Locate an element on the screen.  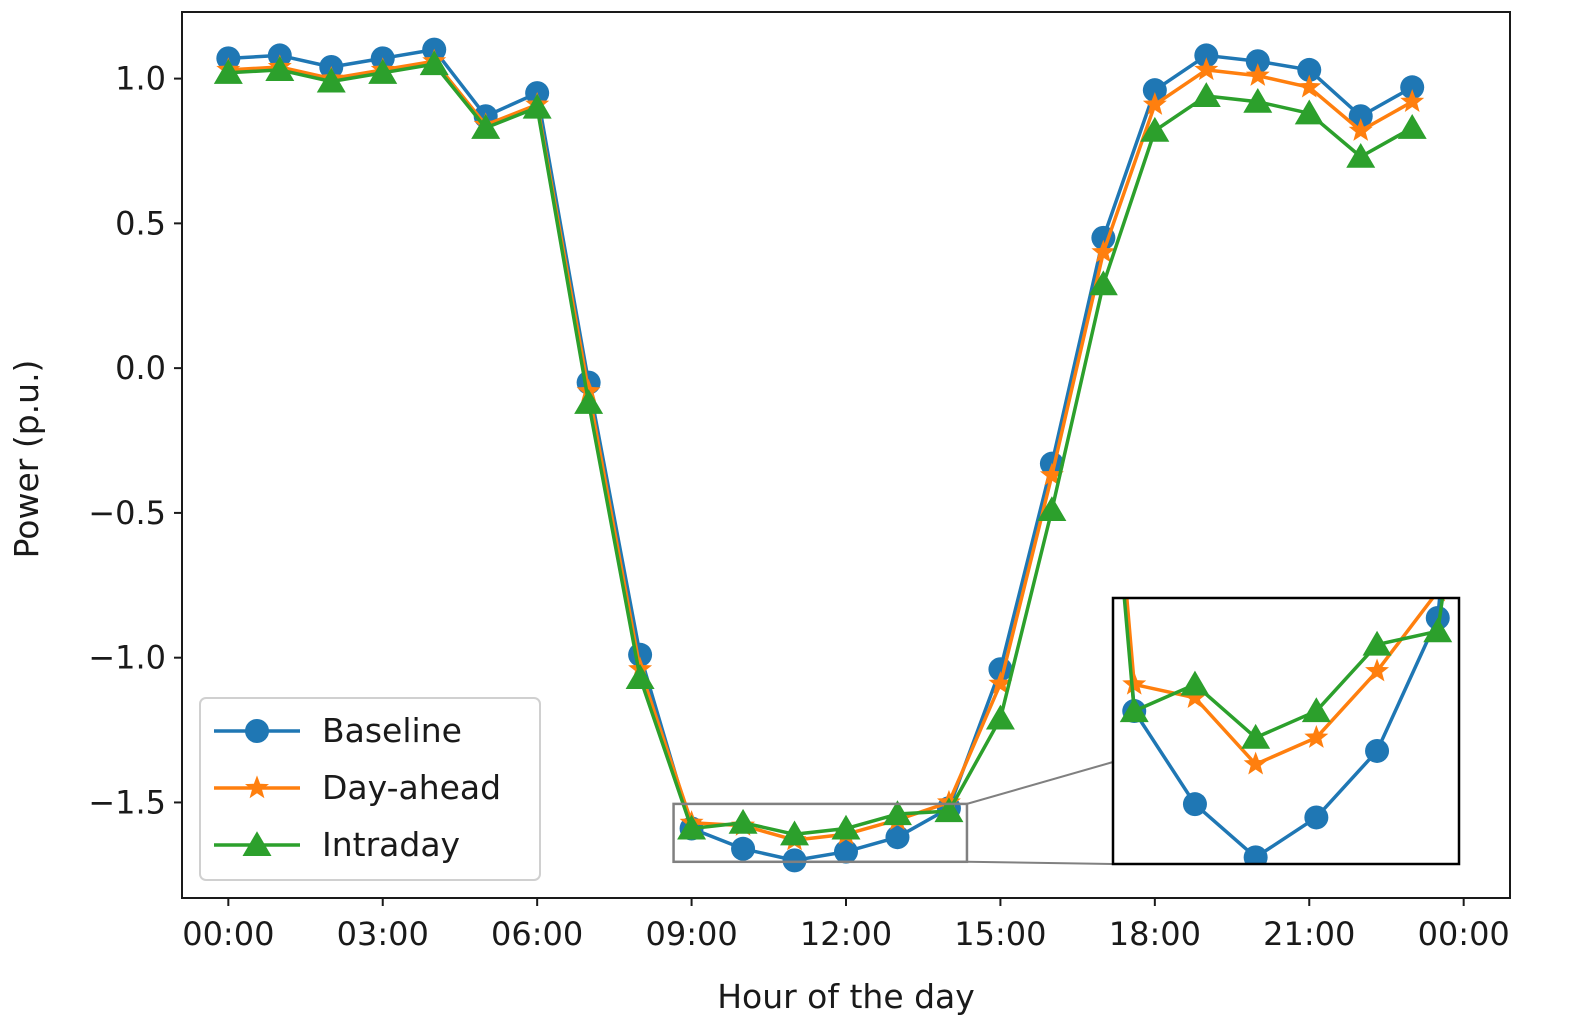
y-tick-label: 1.0 is located at coordinates (140, 79).